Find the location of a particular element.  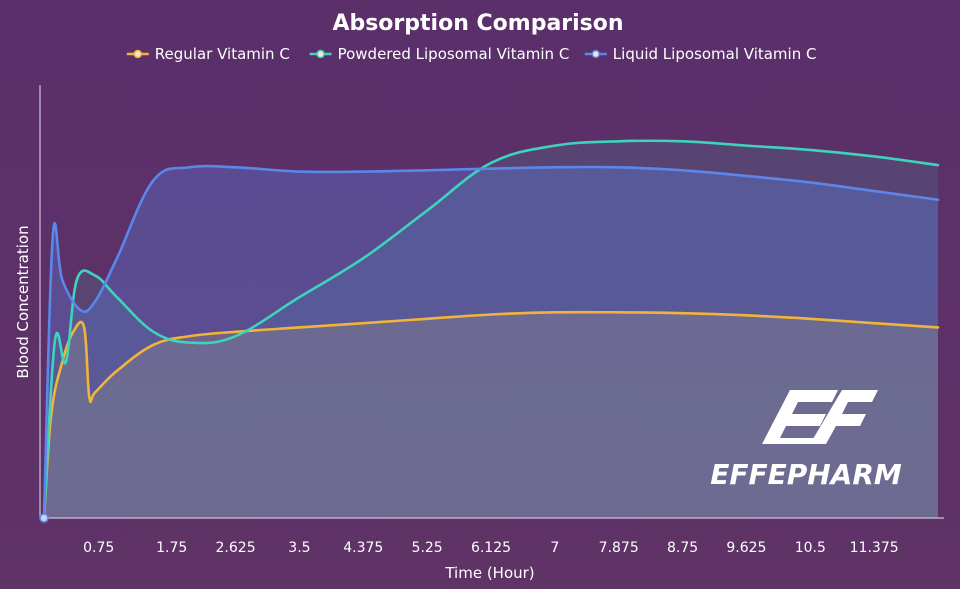

legend-item: Liquid Liposomal Vitamin C is located at coordinates (700, 54).